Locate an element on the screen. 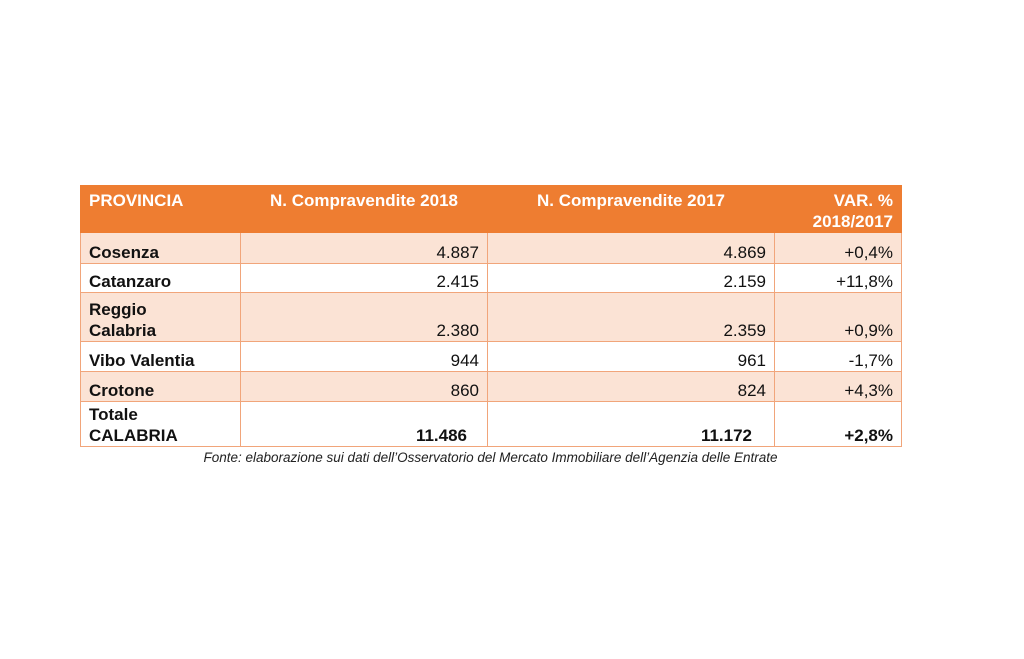 The image size is (1024, 659). variation: +0,4% is located at coordinates (838, 248).